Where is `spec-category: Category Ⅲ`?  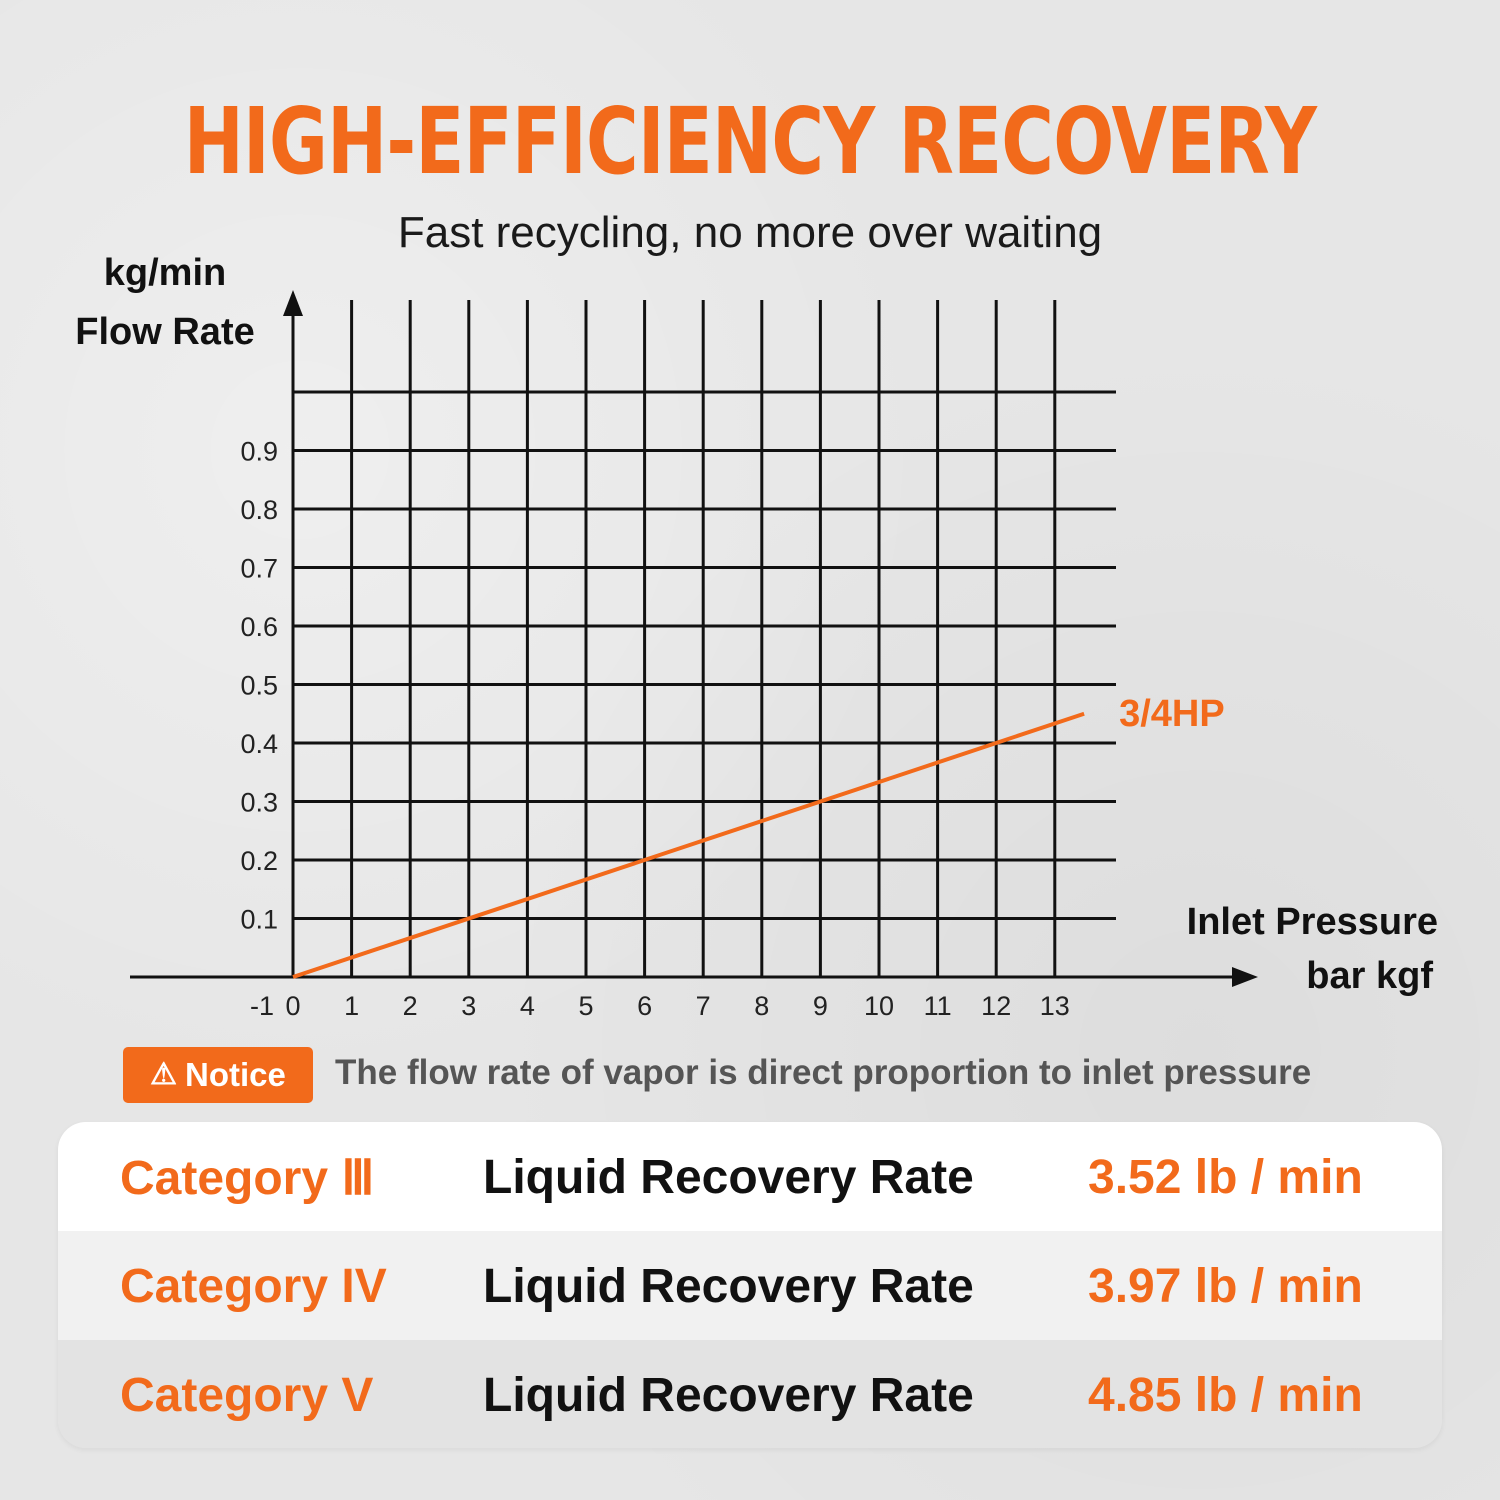 spec-category: Category Ⅲ is located at coordinates (247, 1178).